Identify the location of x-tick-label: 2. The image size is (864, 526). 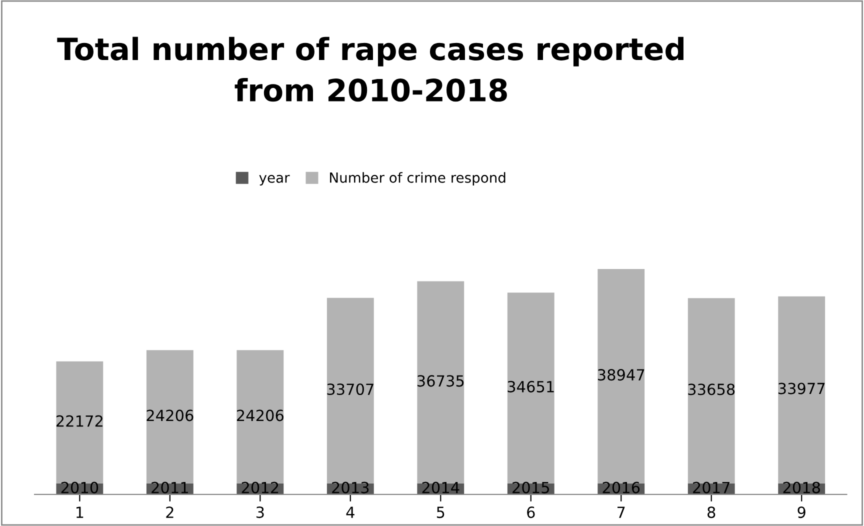
(170, 512).